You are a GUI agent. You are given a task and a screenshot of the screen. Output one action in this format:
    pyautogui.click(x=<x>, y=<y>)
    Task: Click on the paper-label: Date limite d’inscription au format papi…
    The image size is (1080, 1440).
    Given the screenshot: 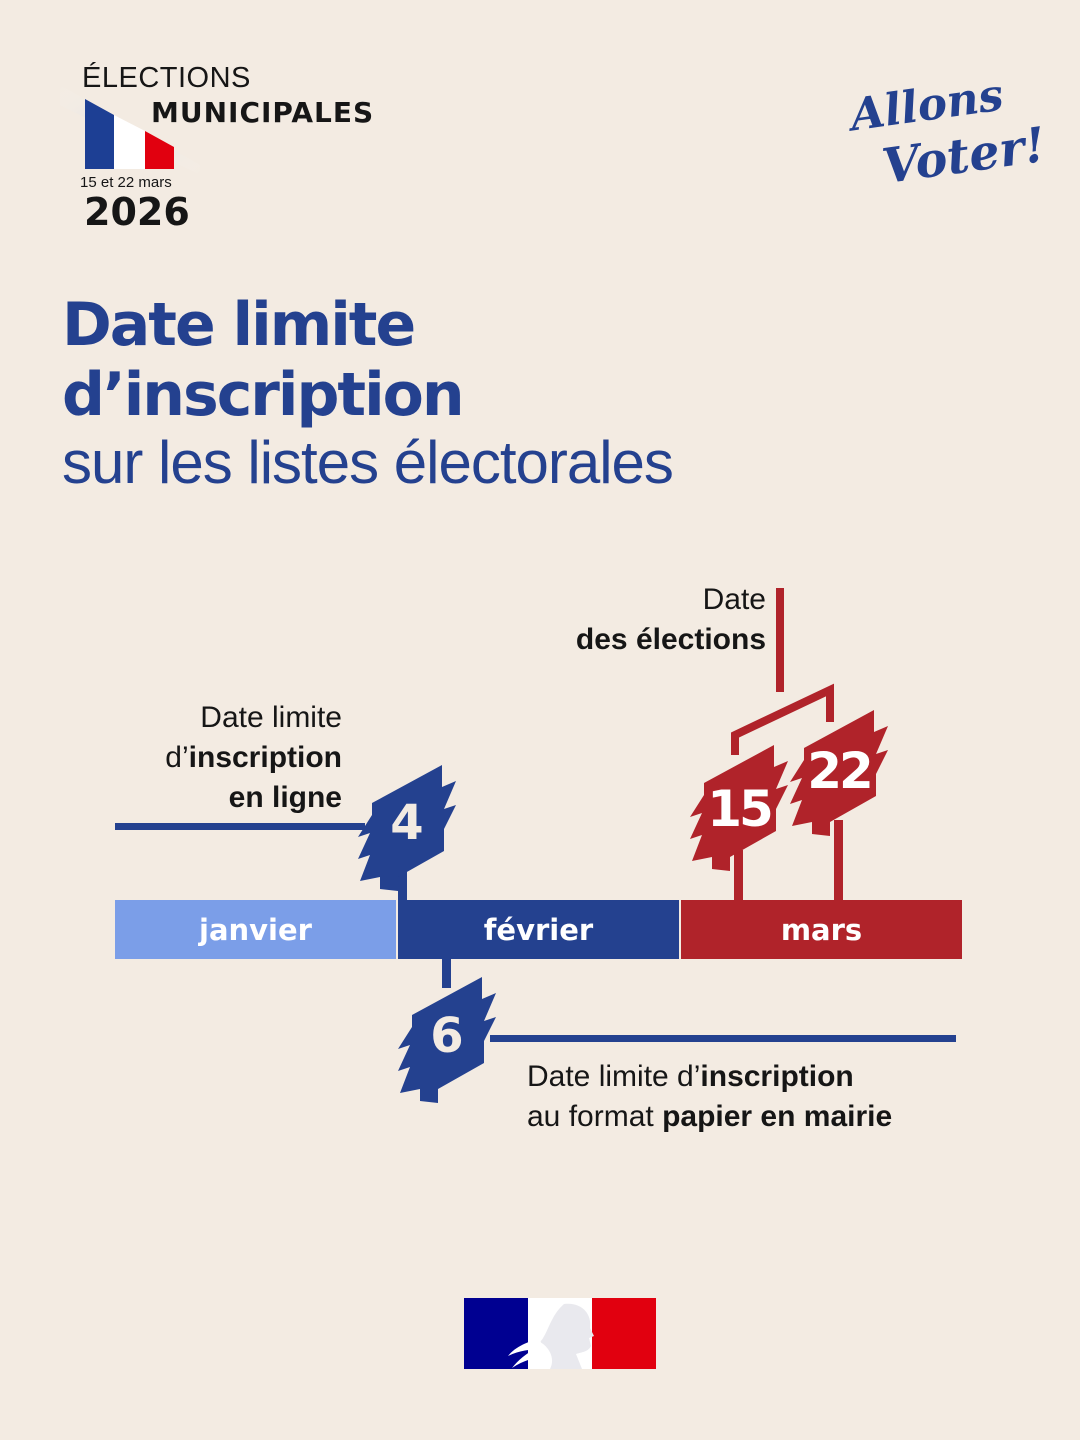 What is the action you would take?
    pyautogui.click(x=709, y=1097)
    